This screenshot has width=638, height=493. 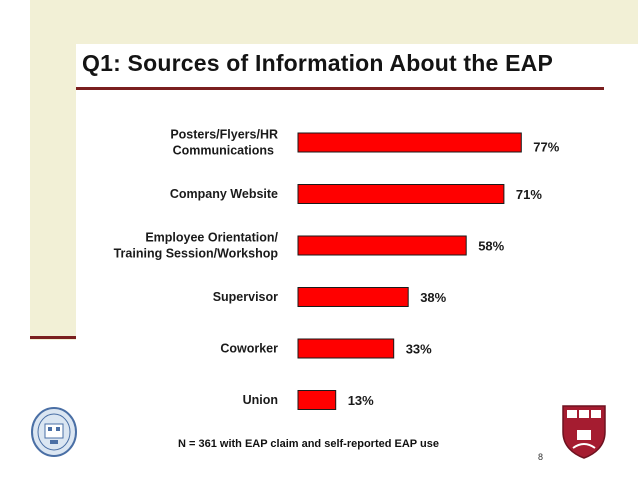 What do you see at coordinates (224, 194) in the screenshot?
I see `category-label-2: Company Website` at bounding box center [224, 194].